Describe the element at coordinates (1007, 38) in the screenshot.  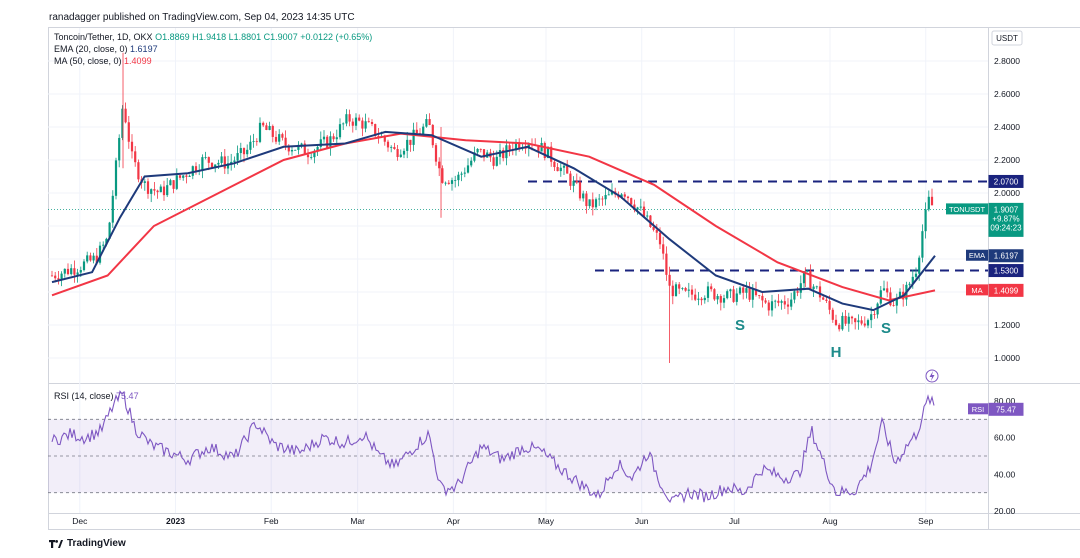
I see `currency-button` at that location.